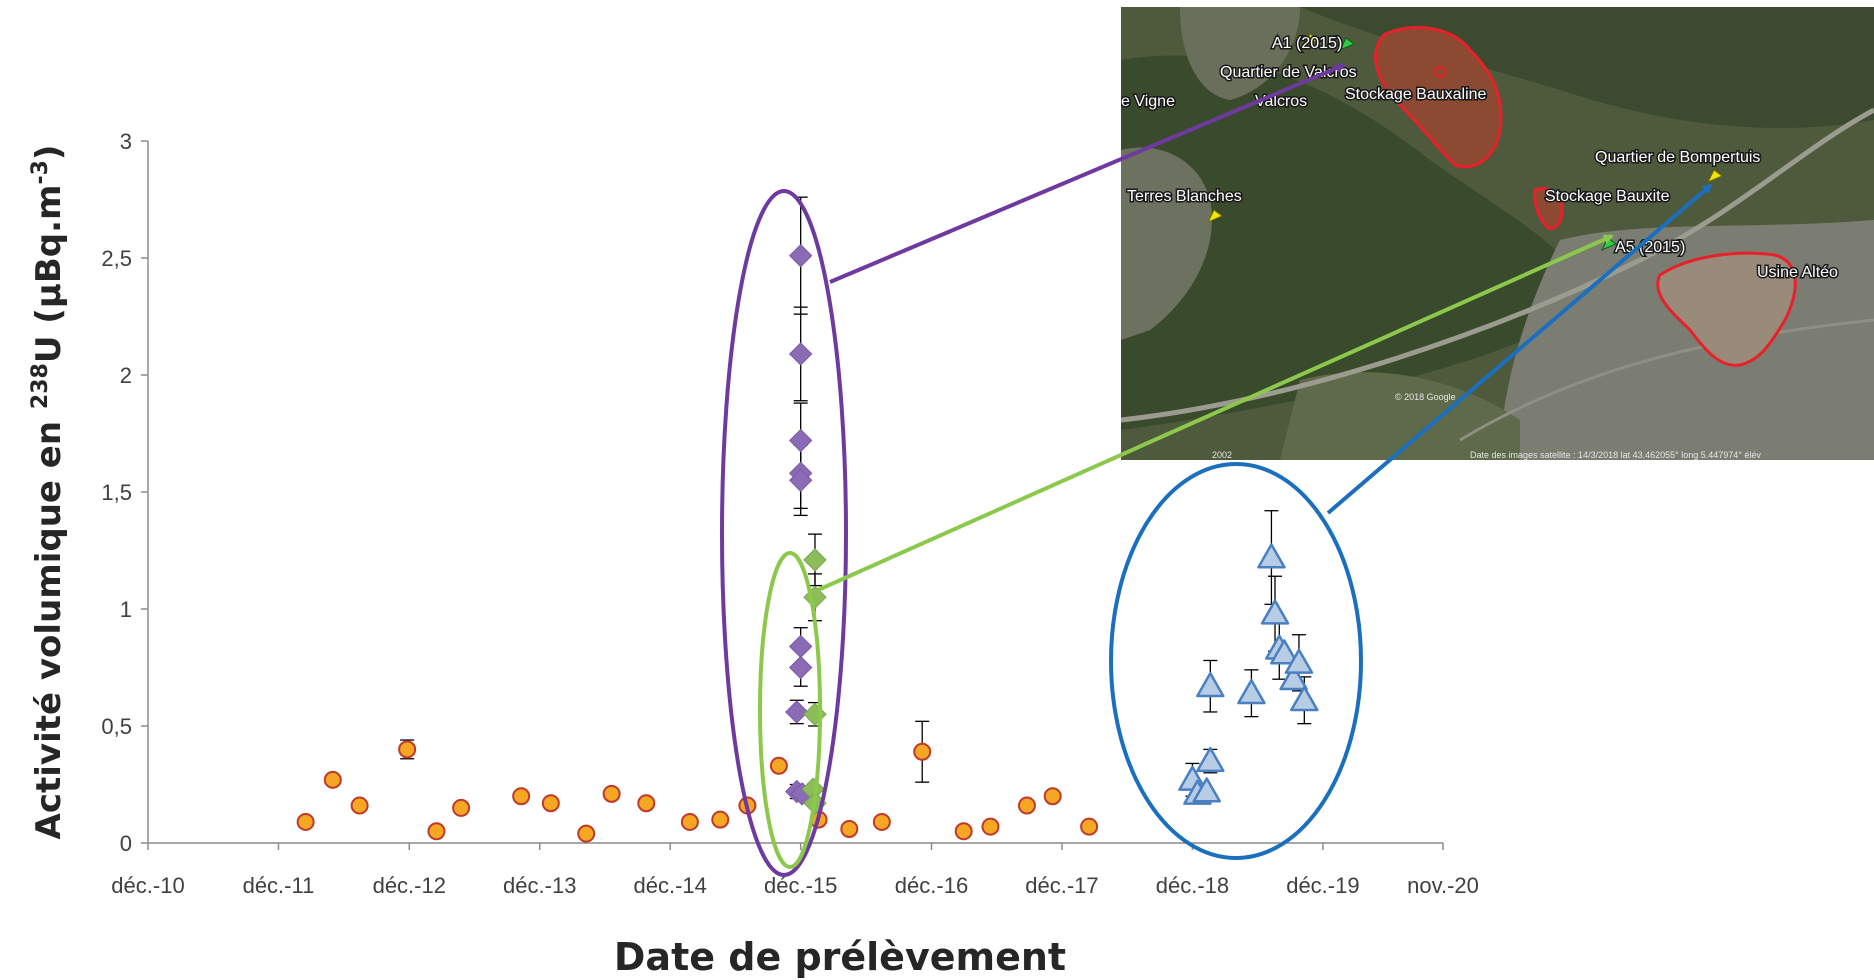 This screenshot has width=1874, height=980. What do you see at coordinates (1148, 101) in the screenshot?
I see `map-label-vigne: e Vigne` at bounding box center [1148, 101].